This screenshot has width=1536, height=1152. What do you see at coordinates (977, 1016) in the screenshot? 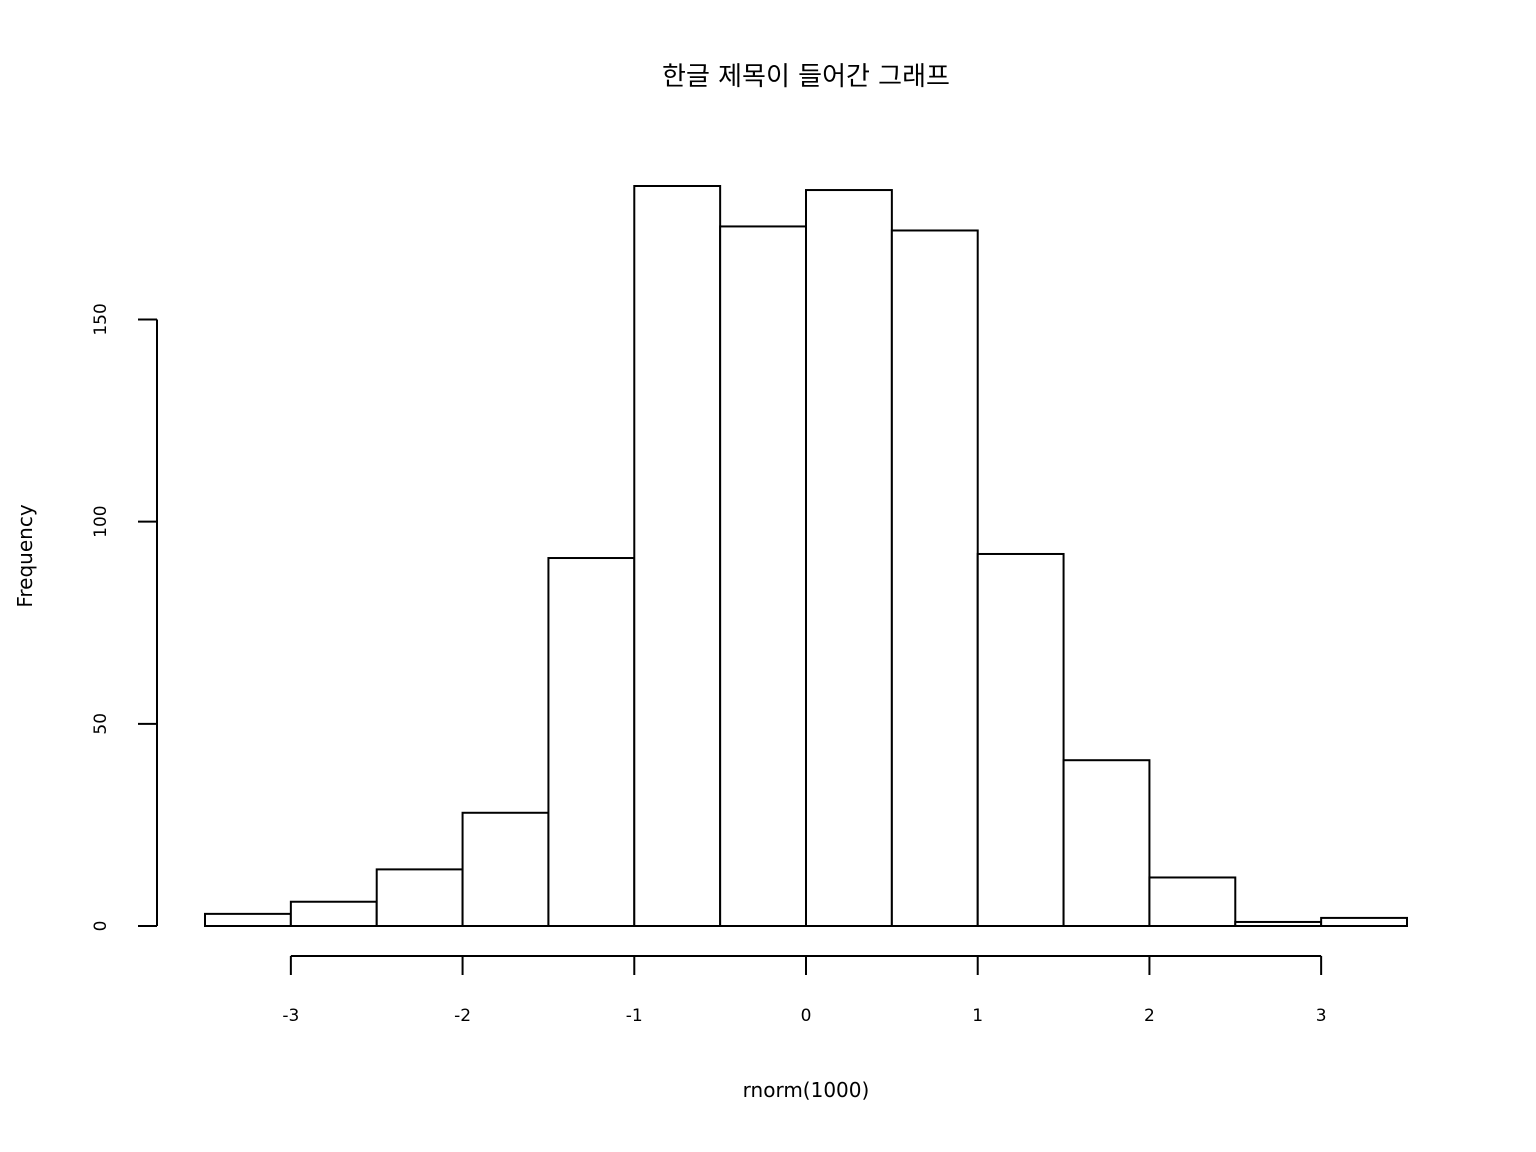
I see `x-tick-label: 1` at bounding box center [977, 1016].